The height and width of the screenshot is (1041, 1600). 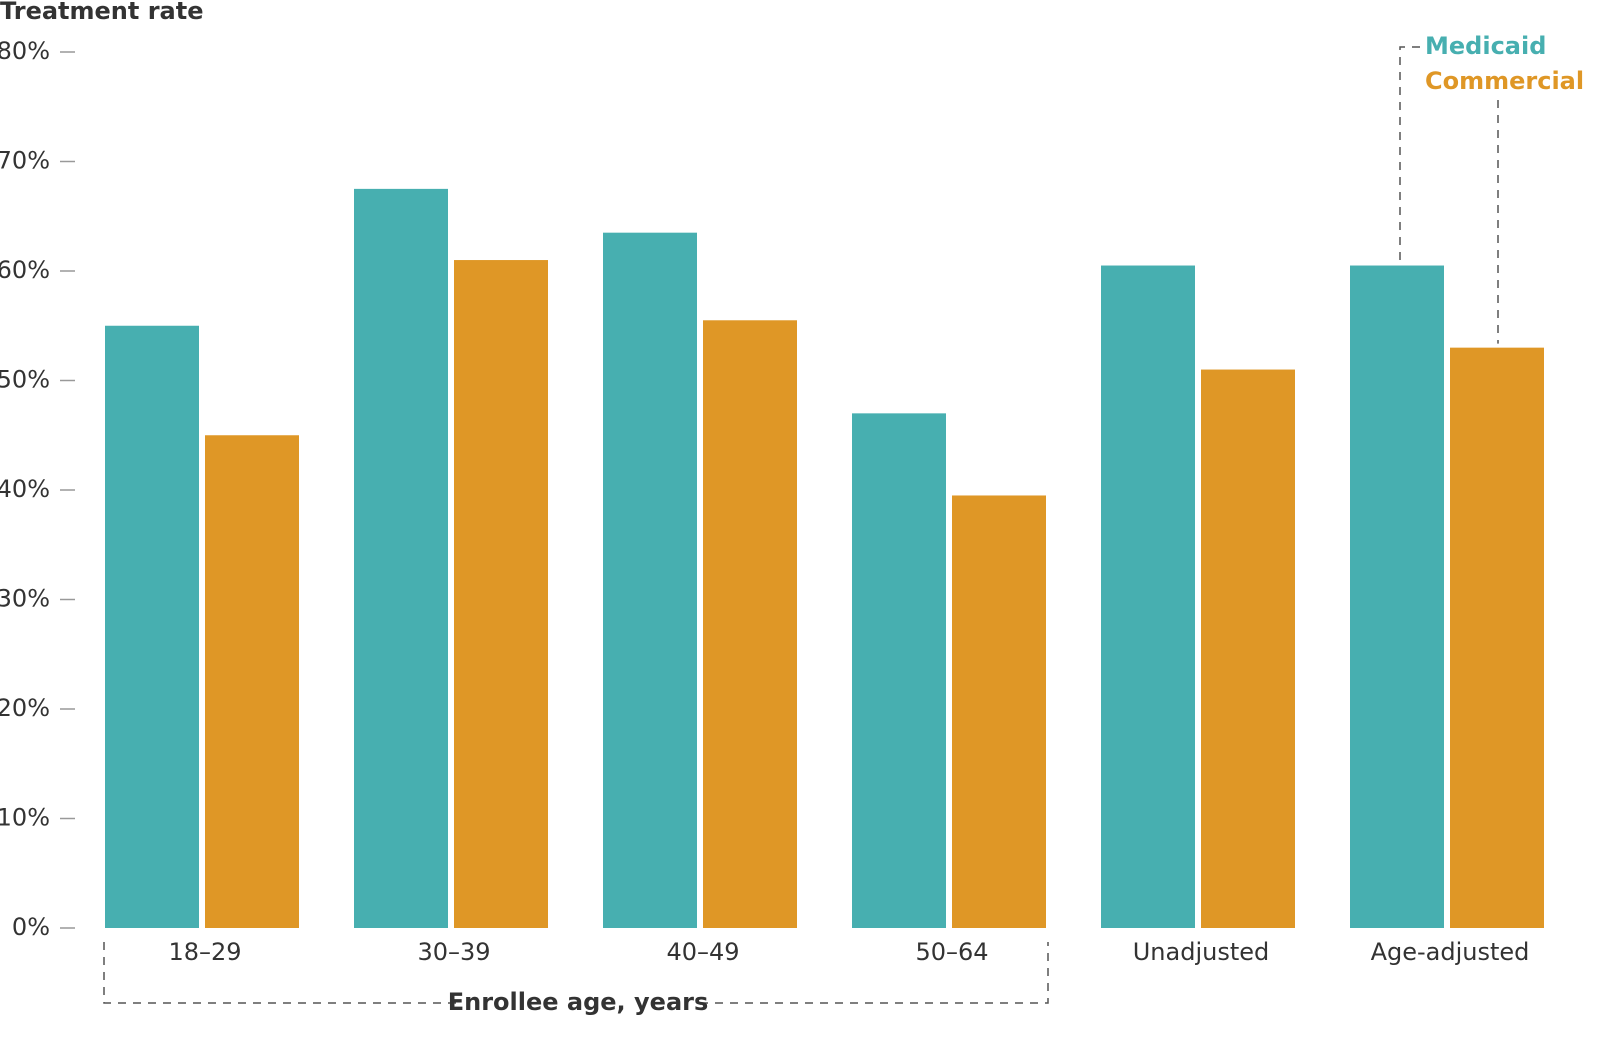 I want to click on y-tick-label: 60%, so click(x=25, y=270).